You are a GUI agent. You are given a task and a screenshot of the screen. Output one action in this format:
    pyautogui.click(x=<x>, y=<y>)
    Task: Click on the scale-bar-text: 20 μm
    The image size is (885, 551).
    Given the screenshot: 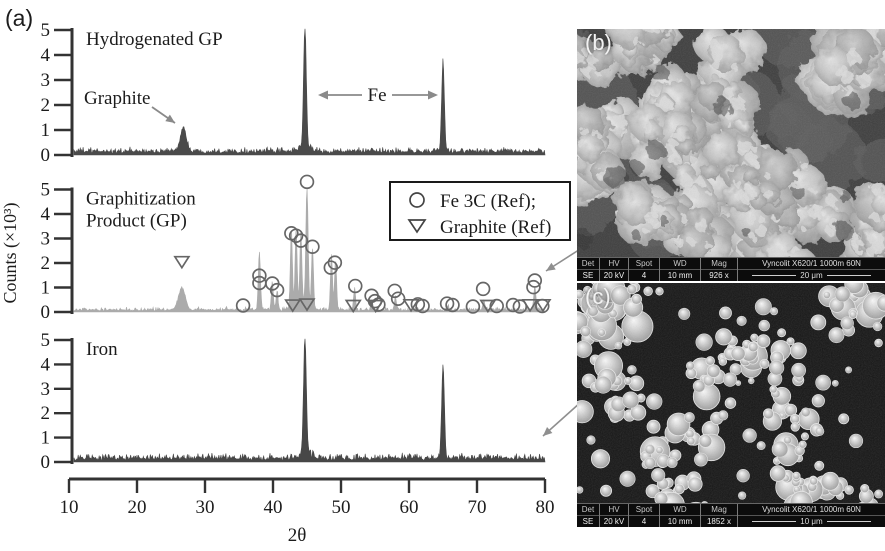 What is the action you would take?
    pyautogui.click(x=811, y=275)
    